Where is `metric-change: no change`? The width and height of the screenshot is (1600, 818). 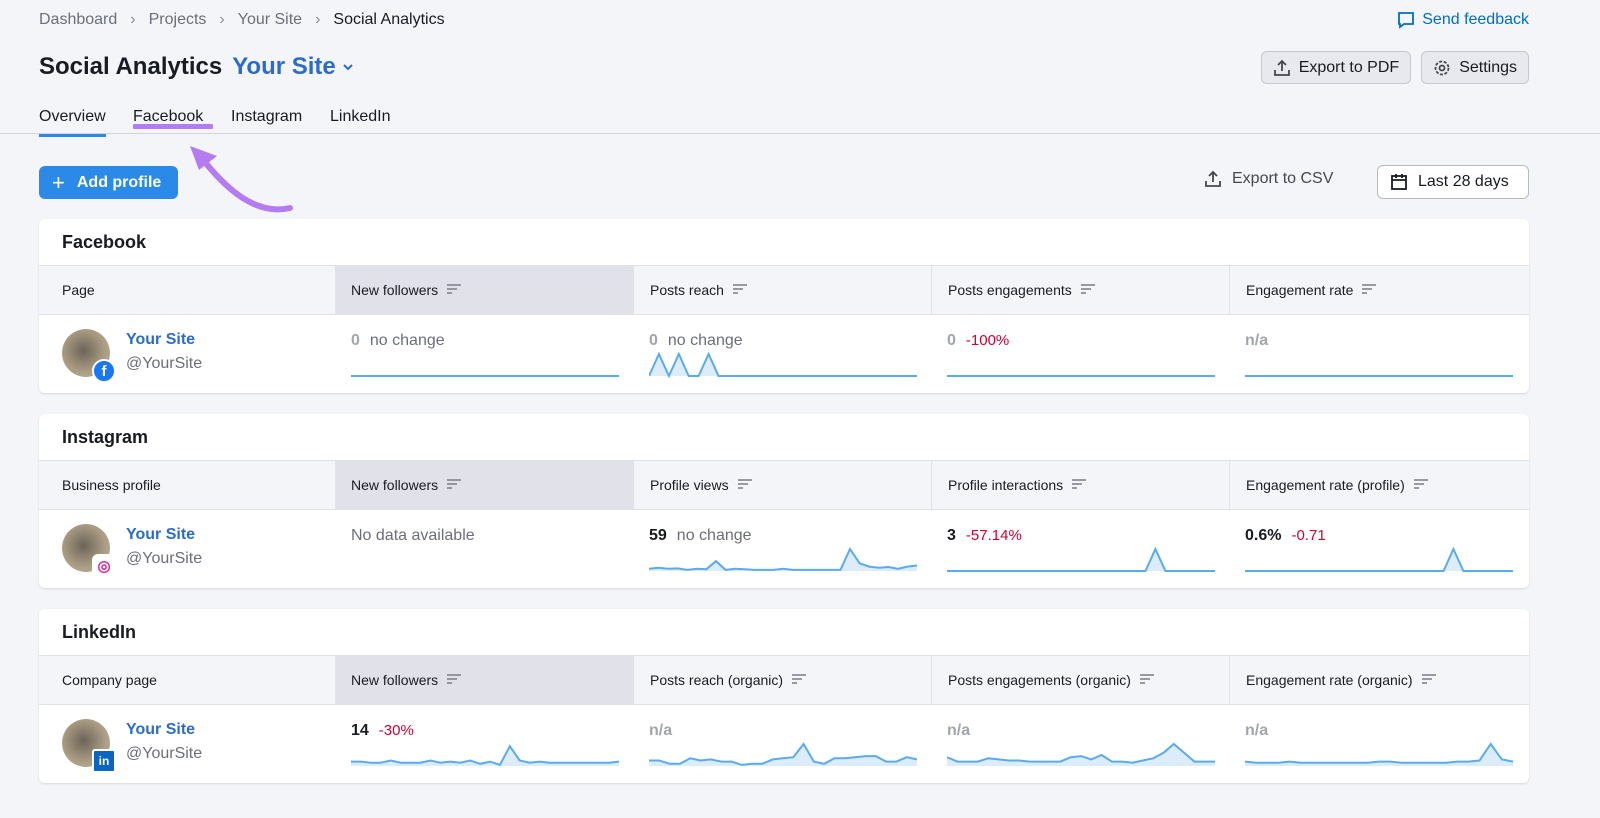
metric-change: no change is located at coordinates (705, 340).